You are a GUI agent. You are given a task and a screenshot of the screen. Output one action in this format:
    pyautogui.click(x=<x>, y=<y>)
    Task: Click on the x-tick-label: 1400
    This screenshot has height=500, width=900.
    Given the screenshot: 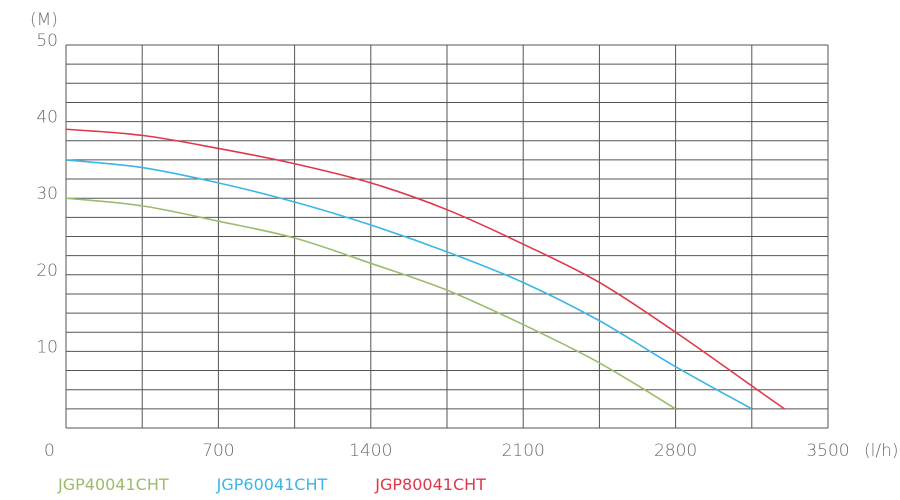 What is the action you would take?
    pyautogui.click(x=370, y=451)
    